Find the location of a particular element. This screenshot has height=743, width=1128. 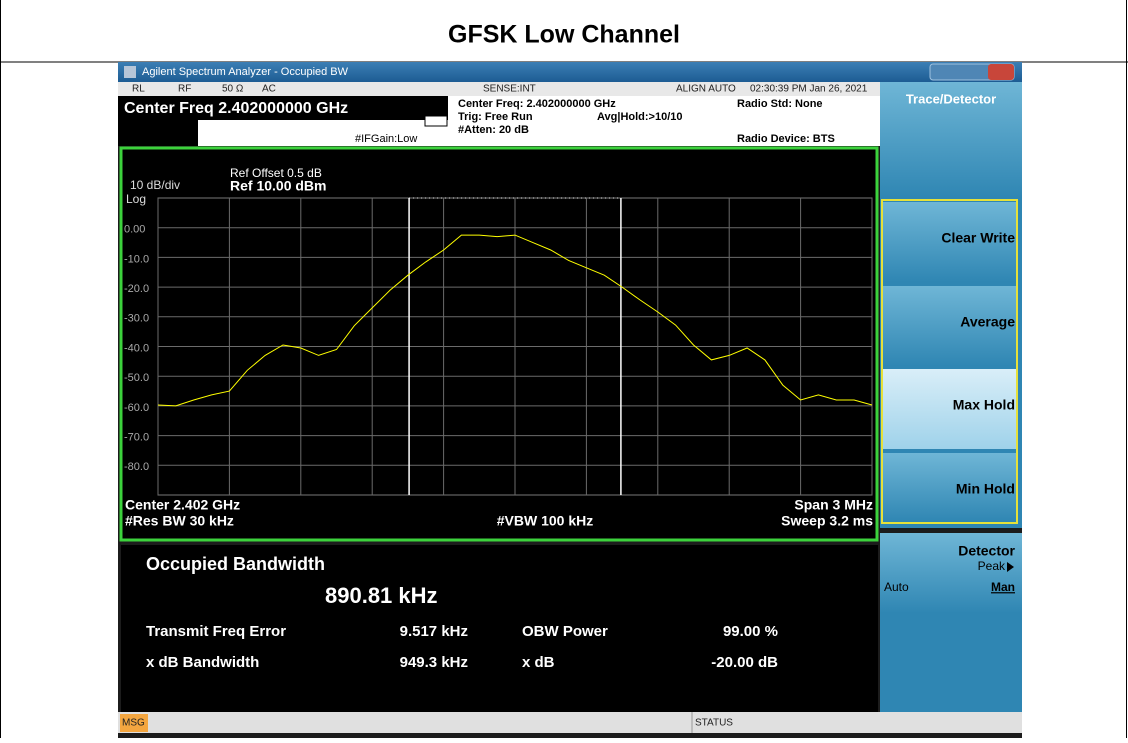

y-tick-label: -60.0 is located at coordinates (136, 408).